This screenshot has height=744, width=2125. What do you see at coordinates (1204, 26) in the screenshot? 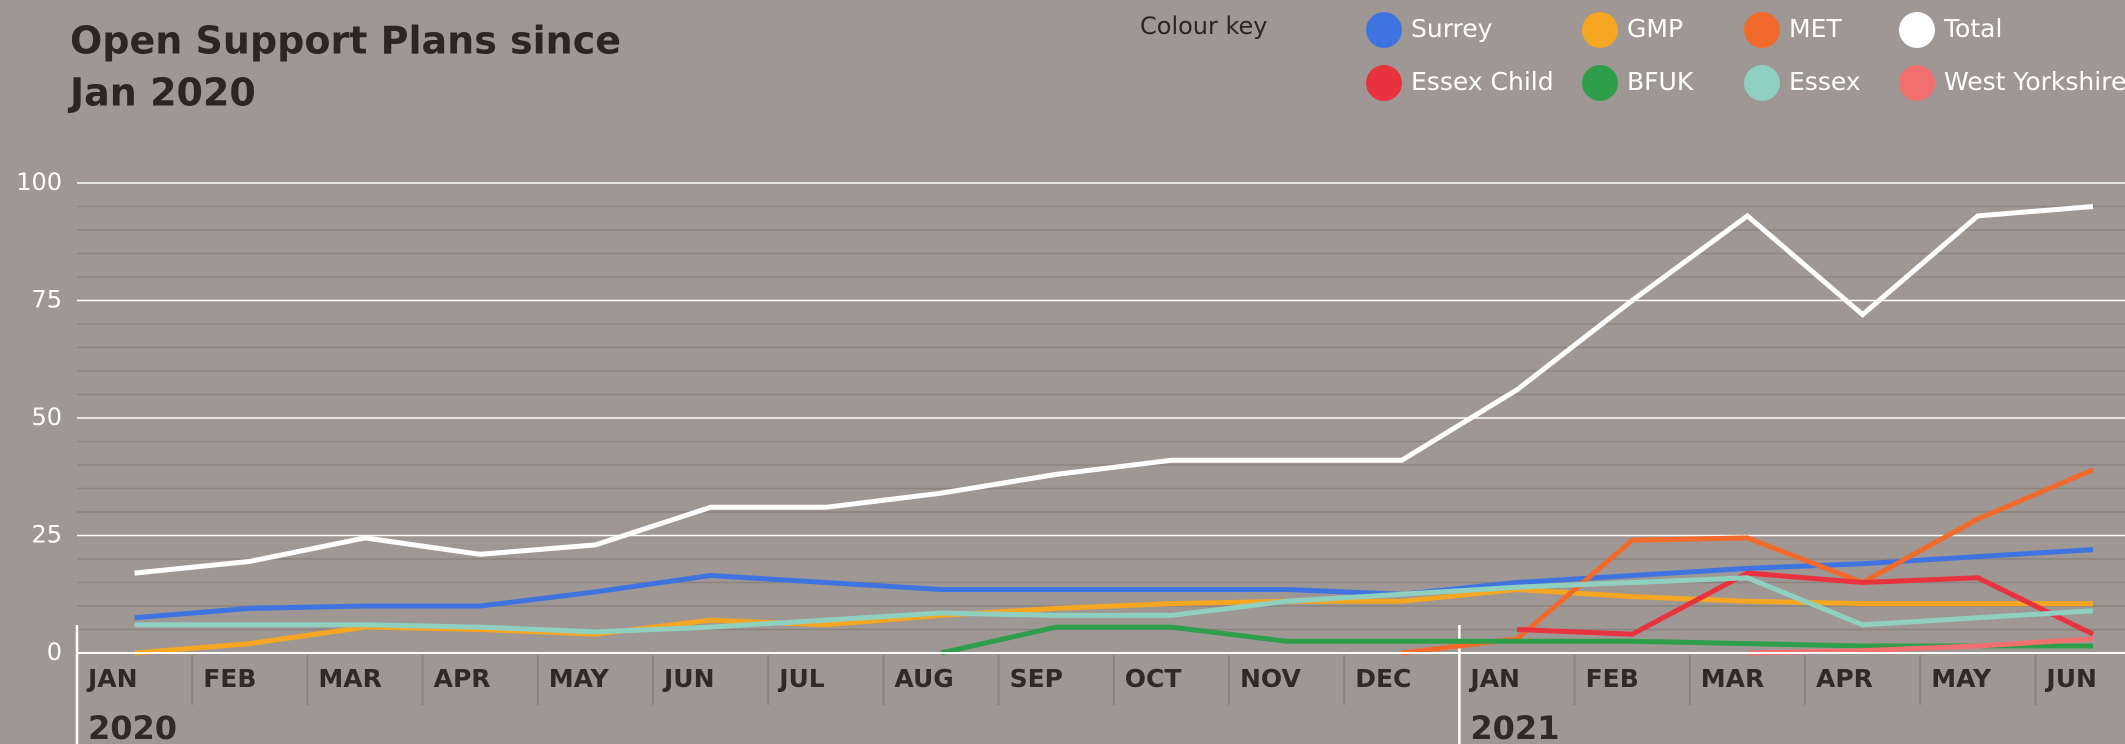
I see `legend-title: Colour key` at bounding box center [1204, 26].